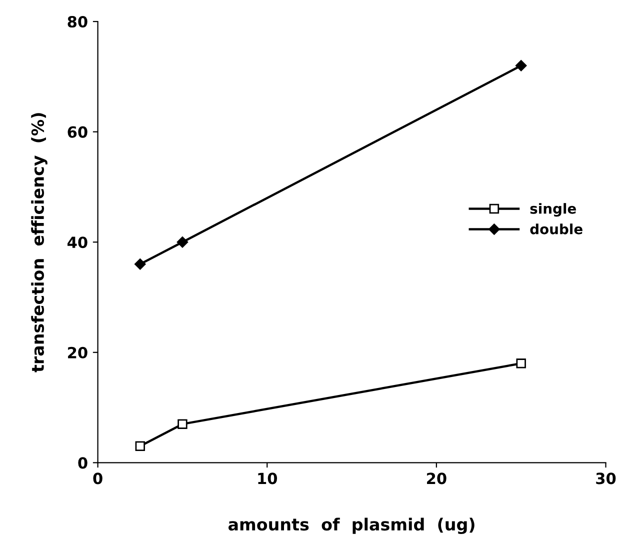 The width and height of the screenshot is (631, 538). Describe the element at coordinates (553, 210) in the screenshot. I see `legend-label: single` at that location.